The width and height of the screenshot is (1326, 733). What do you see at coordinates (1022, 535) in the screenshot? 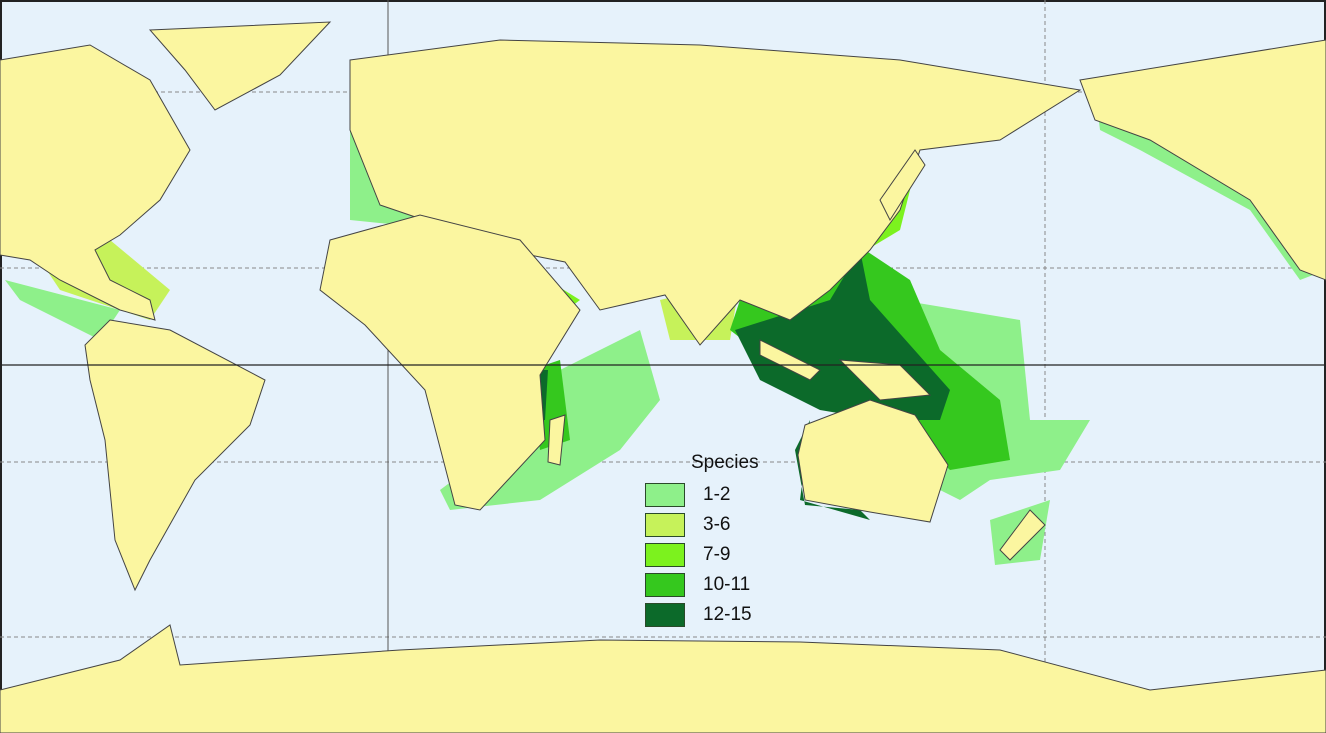
I see `new-zealand` at bounding box center [1022, 535].